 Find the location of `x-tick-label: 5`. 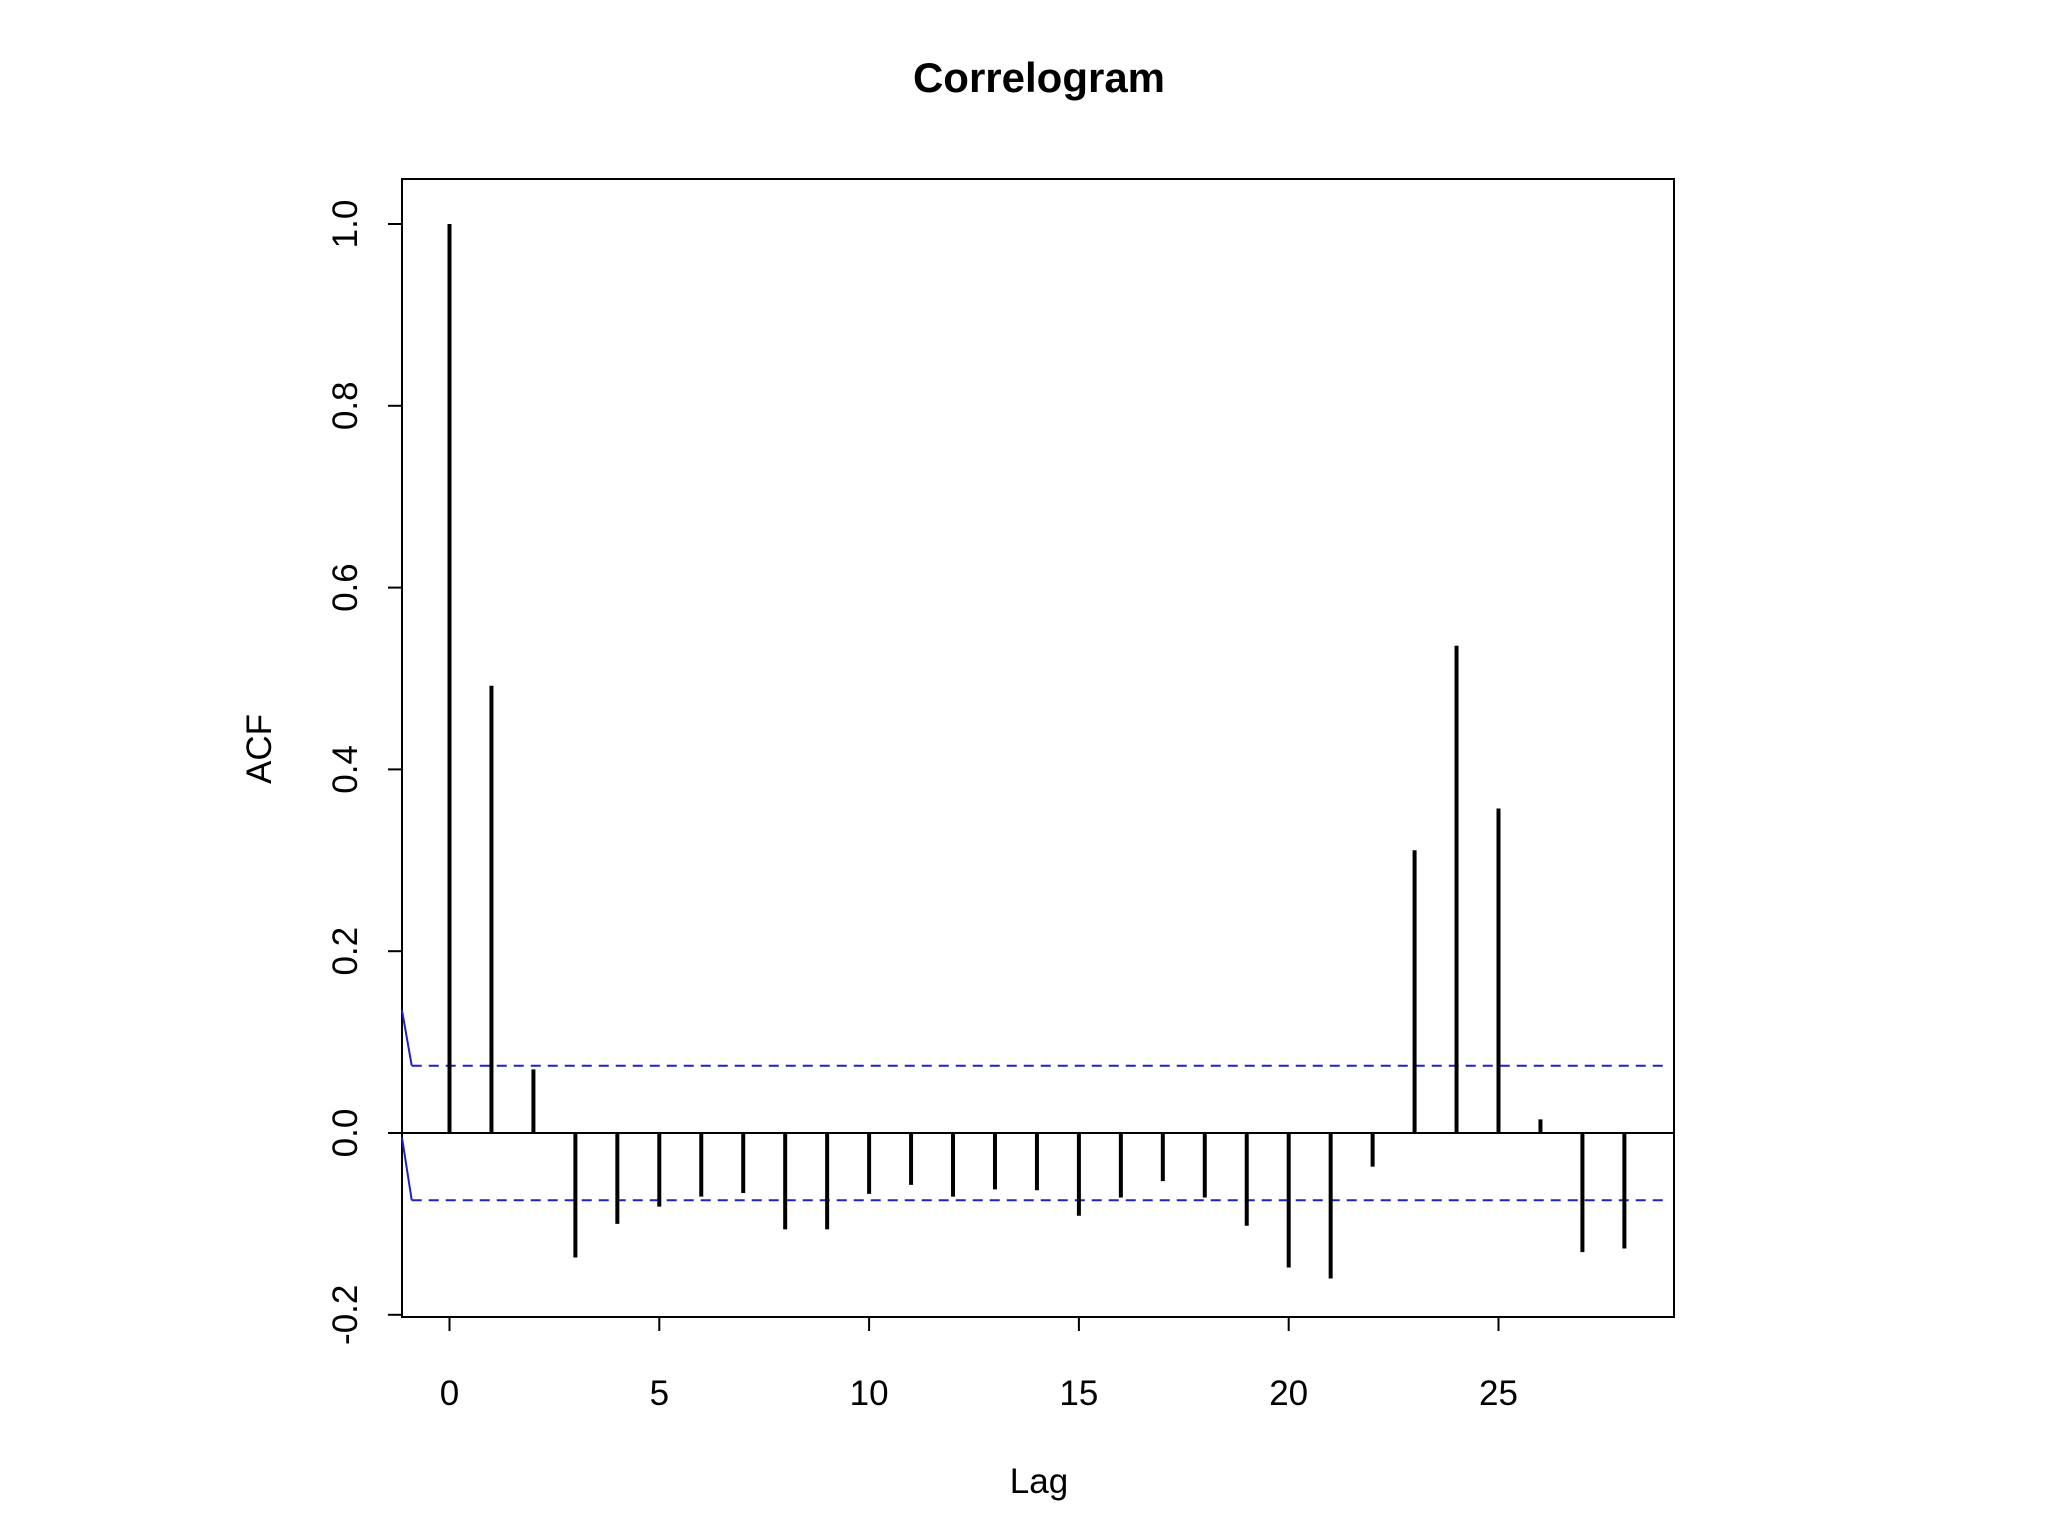

x-tick-label: 5 is located at coordinates (659, 1393).